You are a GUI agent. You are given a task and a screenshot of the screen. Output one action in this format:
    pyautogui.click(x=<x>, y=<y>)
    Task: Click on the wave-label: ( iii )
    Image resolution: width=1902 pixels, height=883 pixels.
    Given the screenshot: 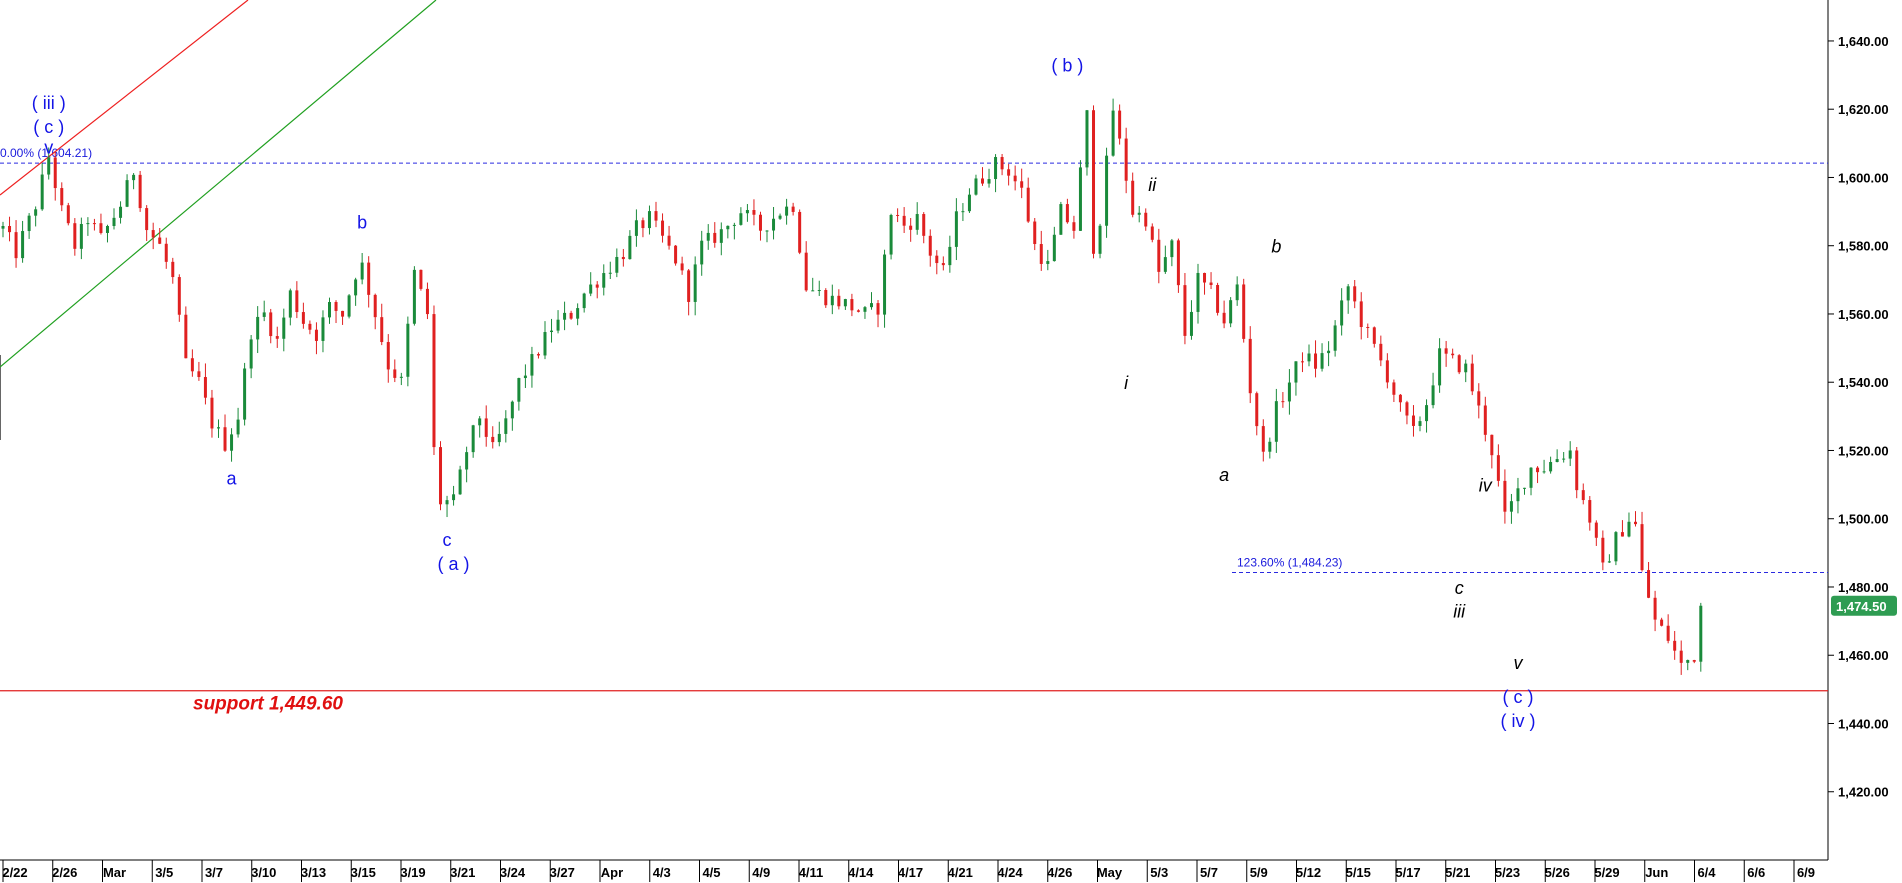 What is the action you would take?
    pyautogui.click(x=49, y=103)
    